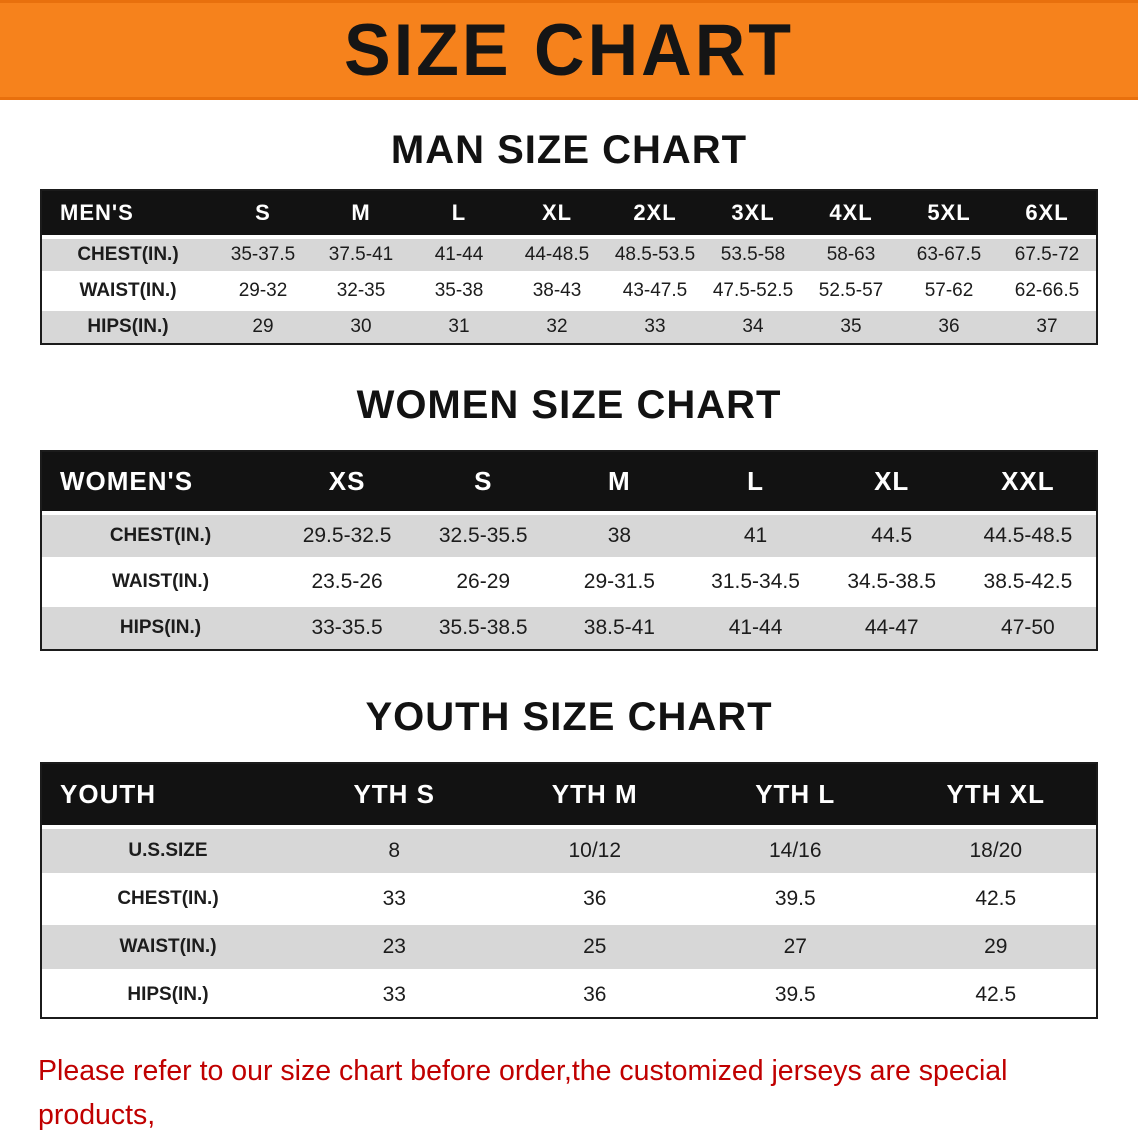  Describe the element at coordinates (1027, 581) in the screenshot. I see `value-cell: 38.5-42.5` at that location.